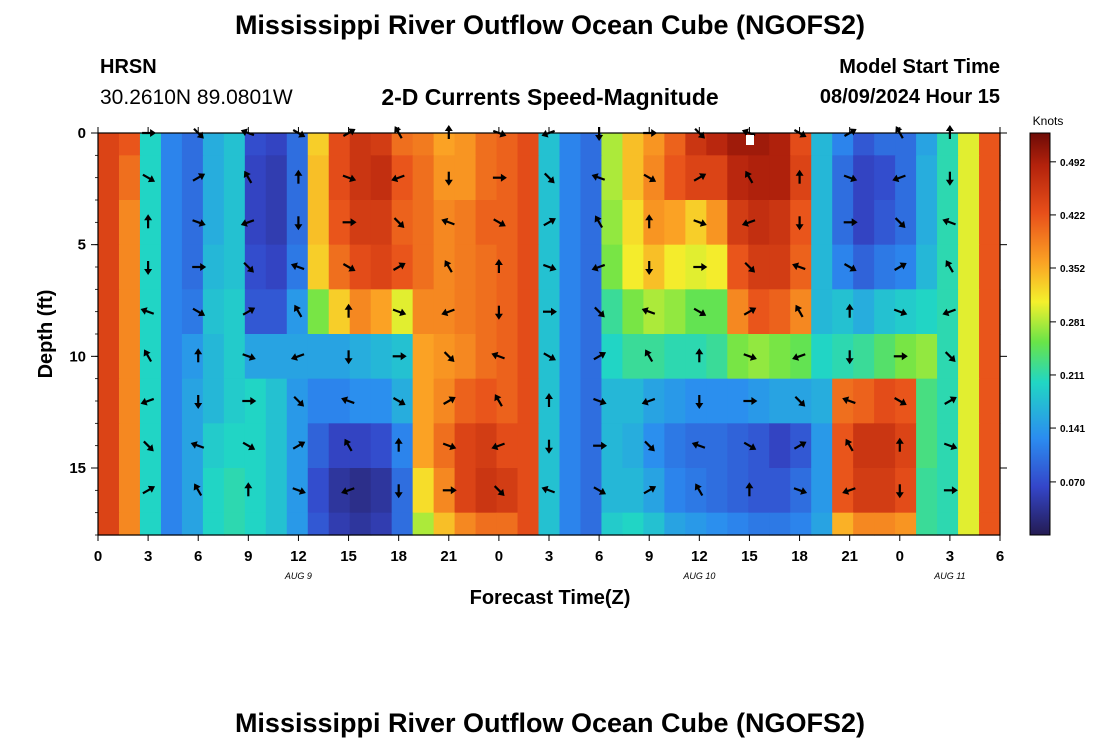 Image resolution: width=1100 pixels, height=750 pixels. What do you see at coordinates (698, 576) in the screenshot?
I see `date-label: AUG 10` at bounding box center [698, 576].